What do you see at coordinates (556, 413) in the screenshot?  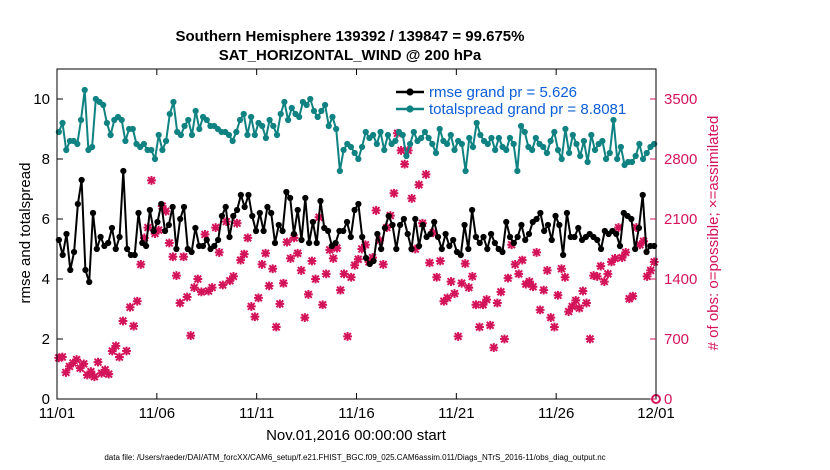 I see `x-tick-label: 11/26` at bounding box center [556, 413].